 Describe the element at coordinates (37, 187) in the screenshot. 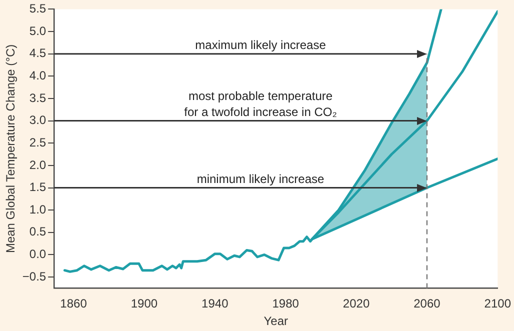

I see `y-tick-label: 1.5` at that location.